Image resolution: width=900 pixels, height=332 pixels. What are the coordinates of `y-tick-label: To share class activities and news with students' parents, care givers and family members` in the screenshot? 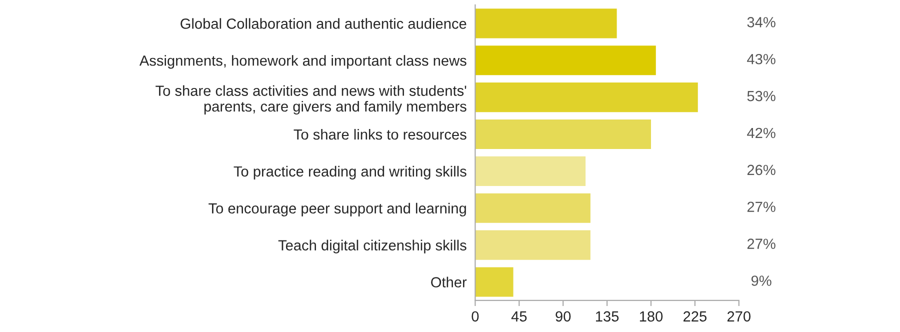 It's located at (311, 100).